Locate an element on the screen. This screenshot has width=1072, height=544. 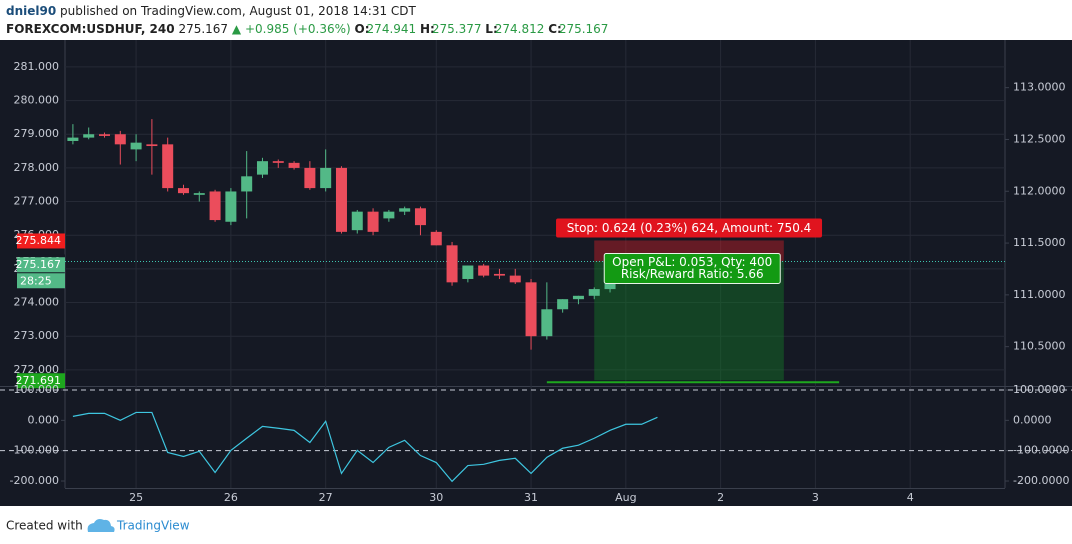
y-tick-label: 281.000 is located at coordinates (37, 66).